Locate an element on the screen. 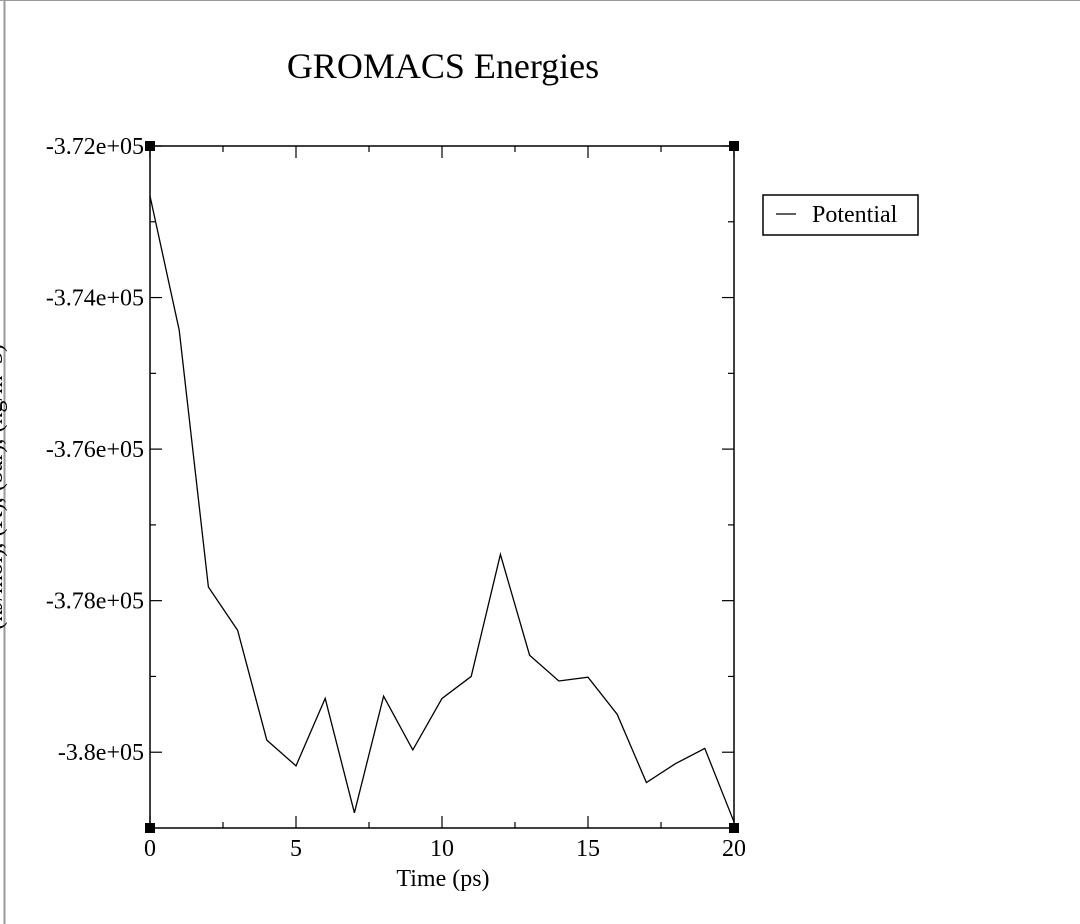 The image size is (1080, 924). legend-label: Potential is located at coordinates (855, 215).